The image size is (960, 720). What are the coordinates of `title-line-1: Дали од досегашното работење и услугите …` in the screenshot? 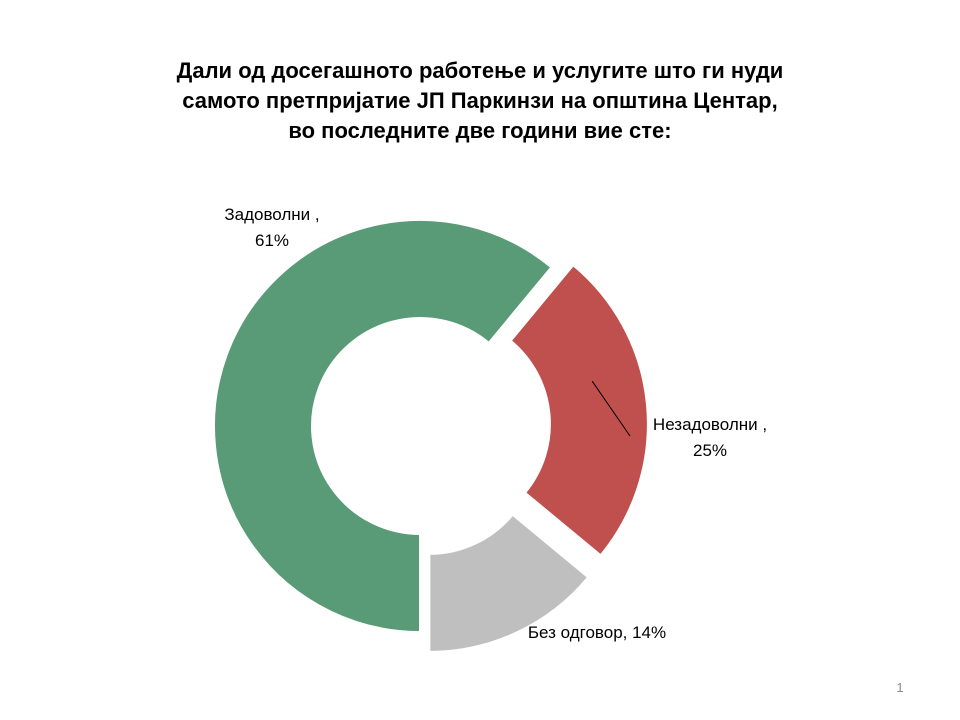 It's located at (480, 70).